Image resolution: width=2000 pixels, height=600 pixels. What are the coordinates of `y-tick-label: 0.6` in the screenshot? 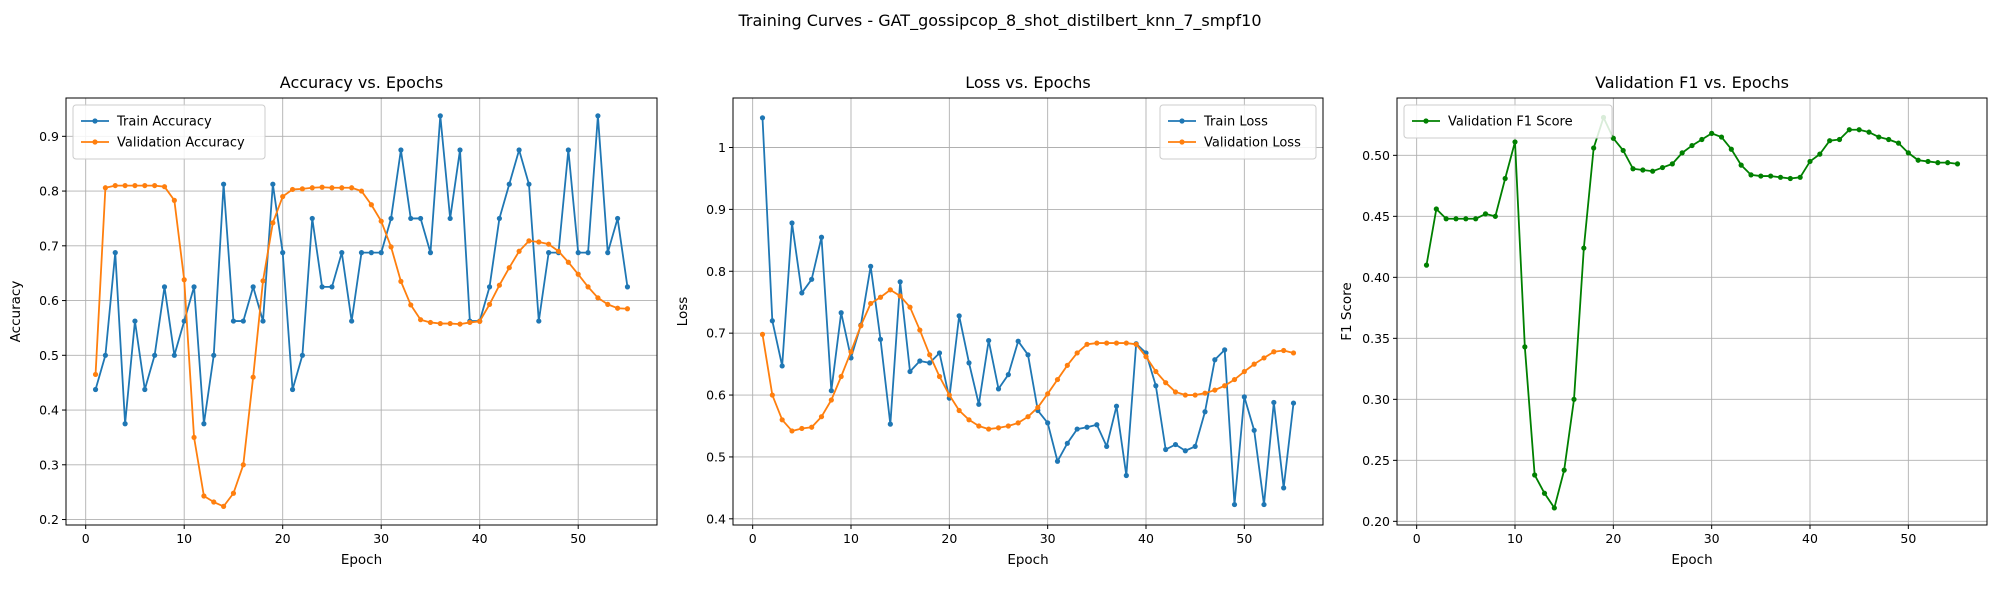 It's located at (49, 300).